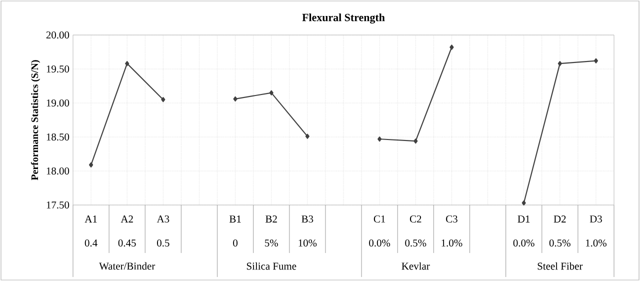 The width and height of the screenshot is (640, 281). I want to click on y-tick-label: 17.50, so click(58, 205).